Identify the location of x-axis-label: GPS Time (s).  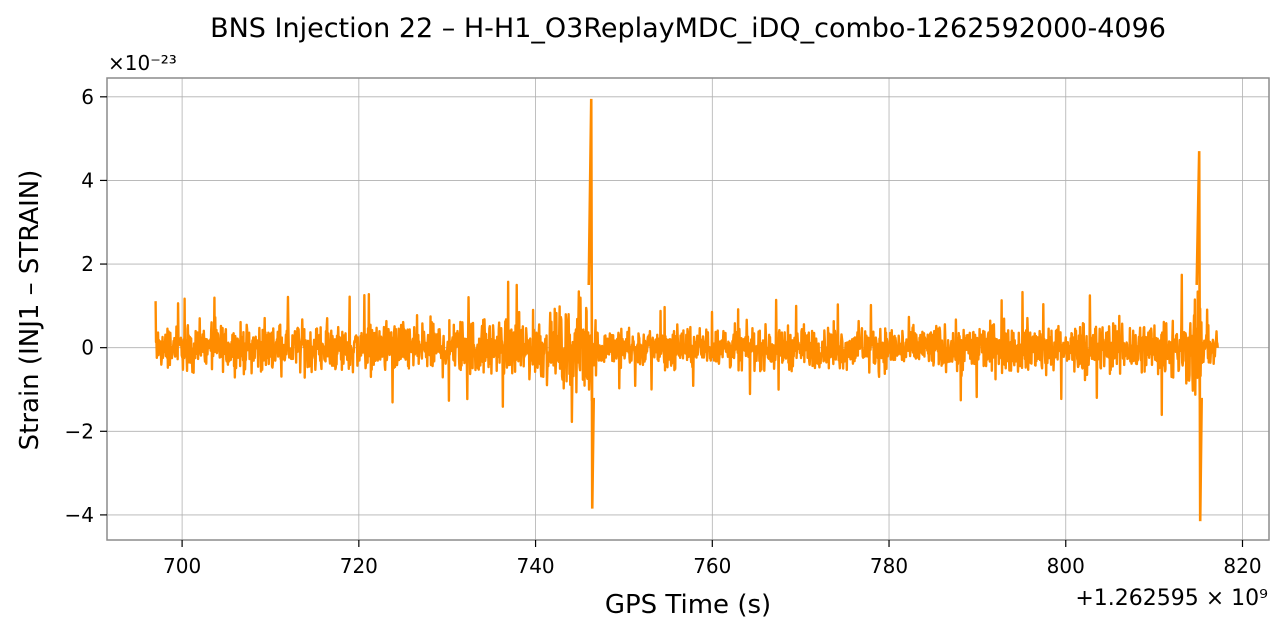
(688, 605).